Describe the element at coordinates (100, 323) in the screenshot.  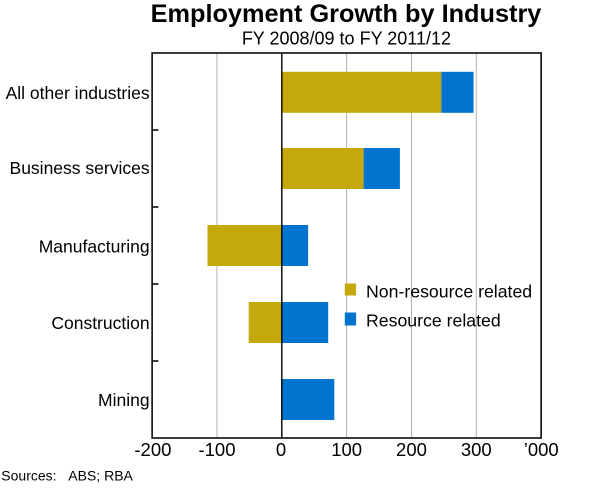
I see `svg-text: Construction` at that location.